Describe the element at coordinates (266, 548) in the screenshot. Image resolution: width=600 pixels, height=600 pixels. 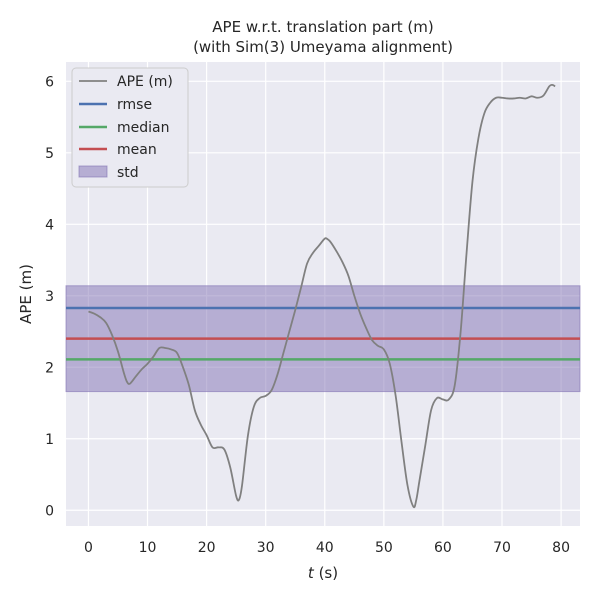
I see `x-tick-label: 30` at that location.